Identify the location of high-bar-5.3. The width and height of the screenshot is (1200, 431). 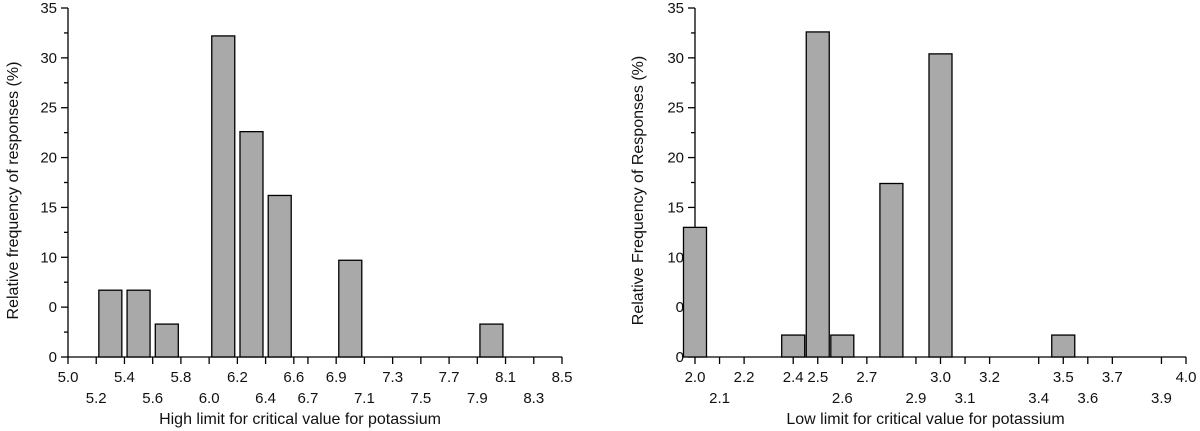
(110, 323).